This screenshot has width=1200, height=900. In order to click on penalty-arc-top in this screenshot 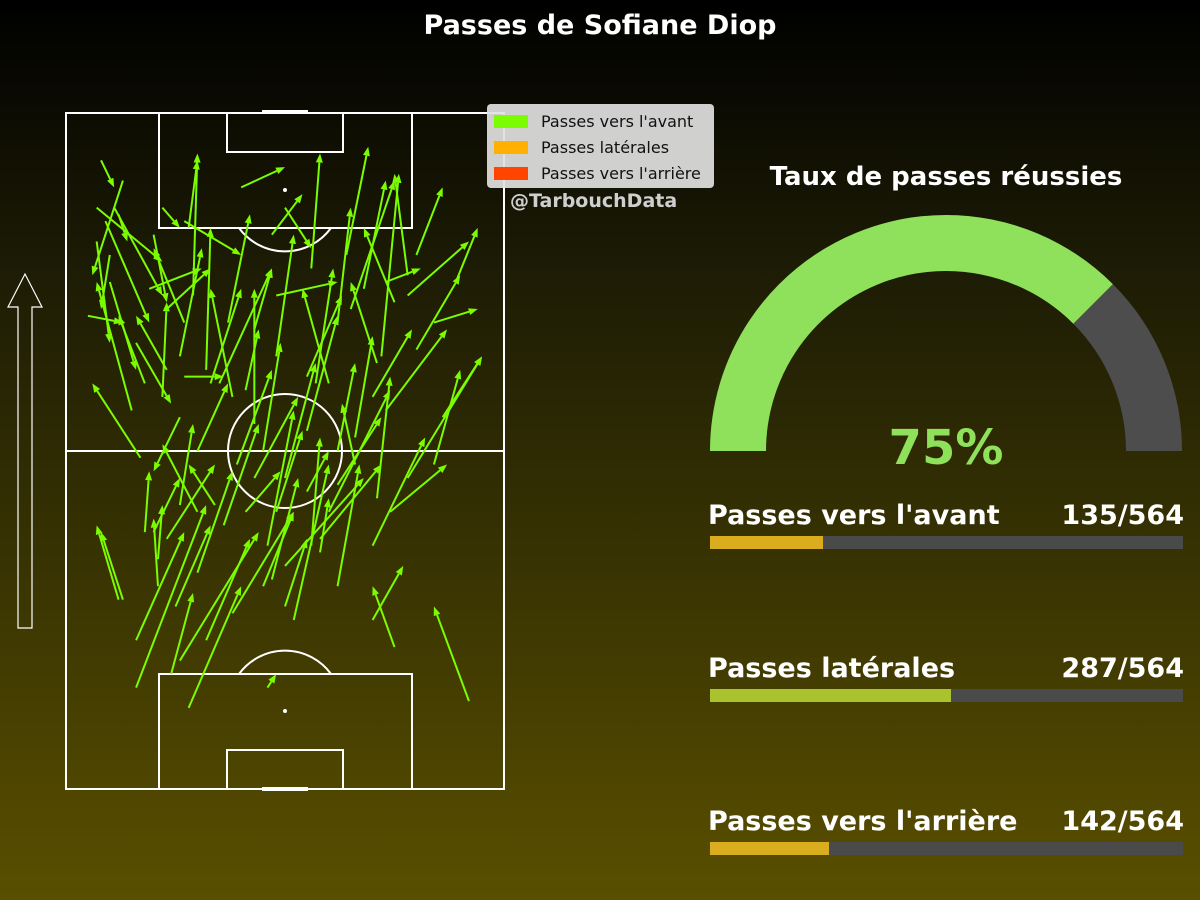, I will do `click(285, 240)`.